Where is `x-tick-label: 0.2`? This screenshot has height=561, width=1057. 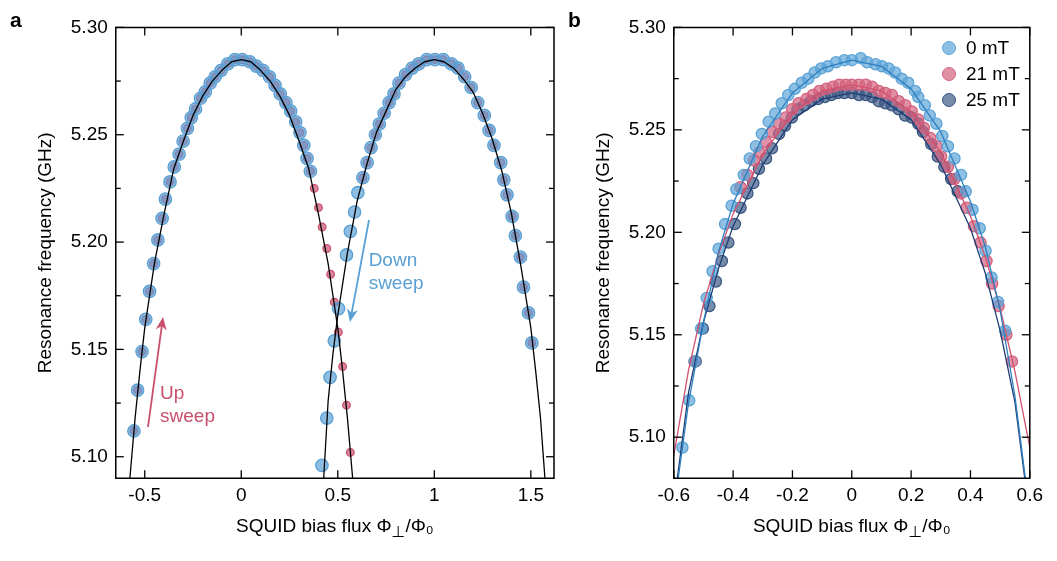
x-tick-label: 0.2 is located at coordinates (911, 494).